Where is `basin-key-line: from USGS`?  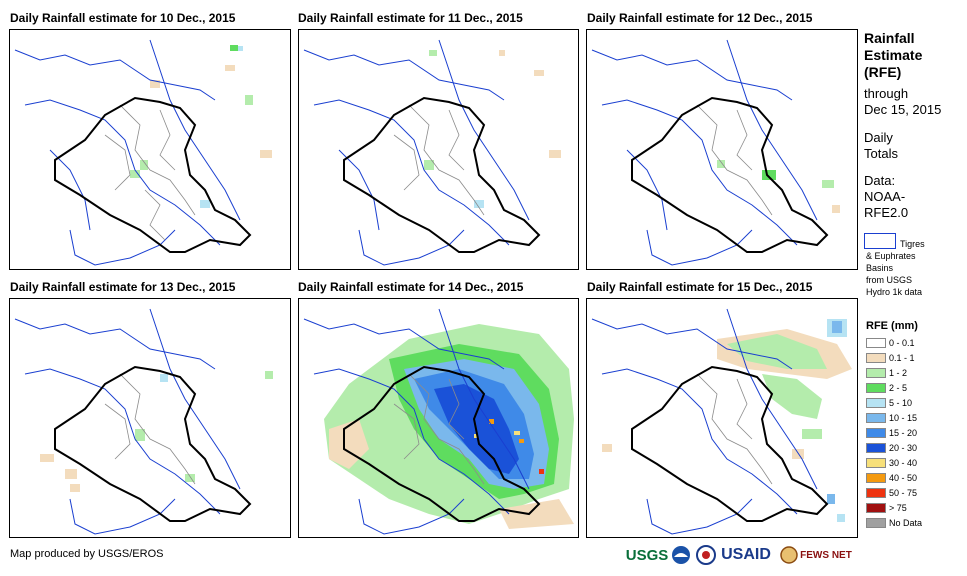 basin-key-line: from USGS is located at coordinates (889, 280).